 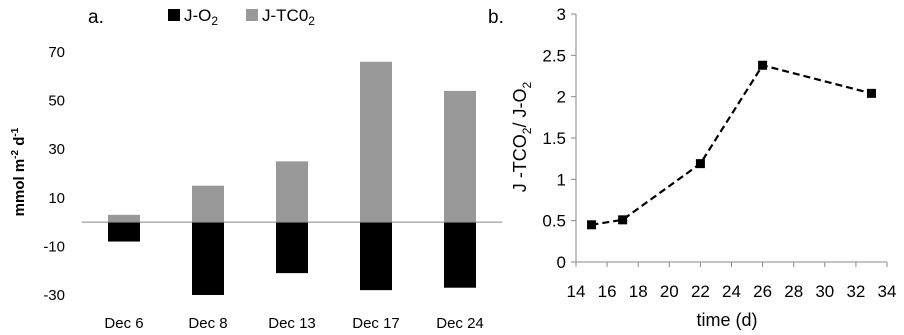 I want to click on panel-b-x-tick-label: 18, so click(x=638, y=291).